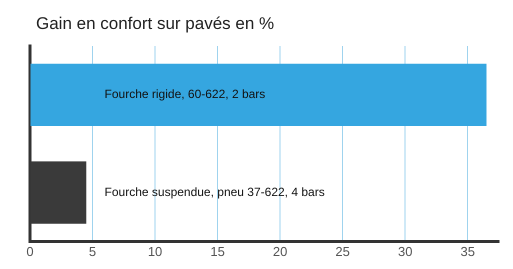  I want to click on x-tick-label: 5, so click(92, 251).